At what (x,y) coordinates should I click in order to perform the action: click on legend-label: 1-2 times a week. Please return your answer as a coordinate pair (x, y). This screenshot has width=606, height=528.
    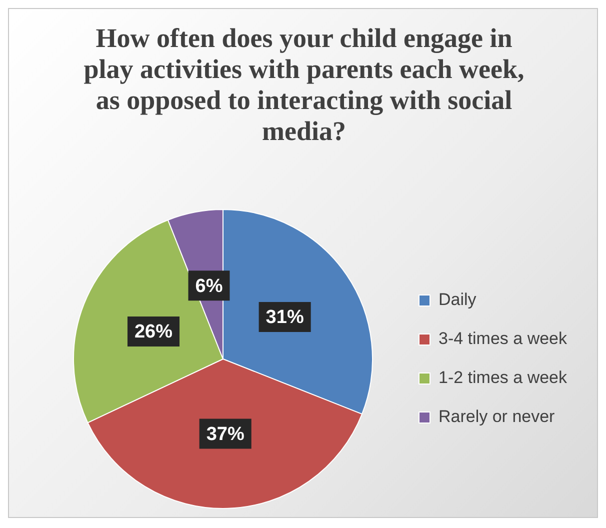
    Looking at the image, I should click on (503, 378).